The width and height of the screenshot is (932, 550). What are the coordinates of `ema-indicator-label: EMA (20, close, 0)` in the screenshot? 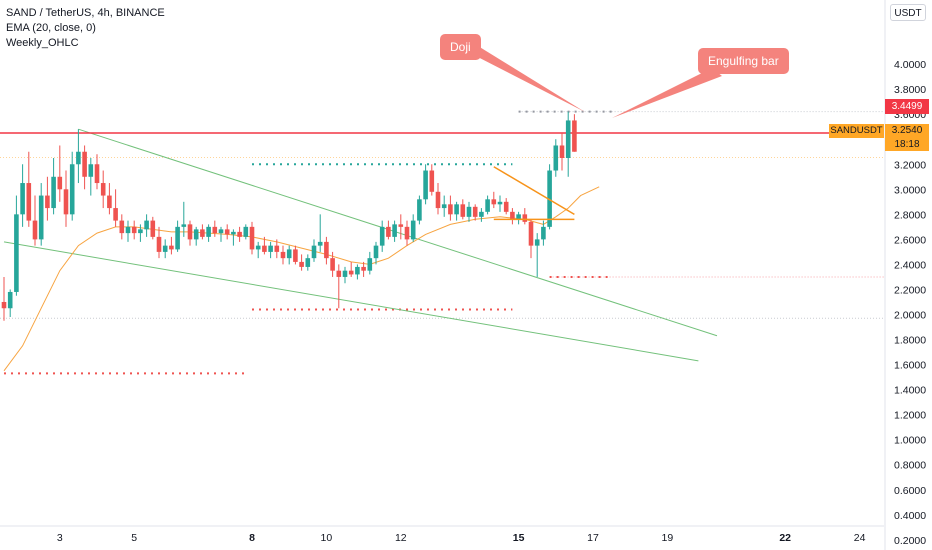 It's located at (51, 28).